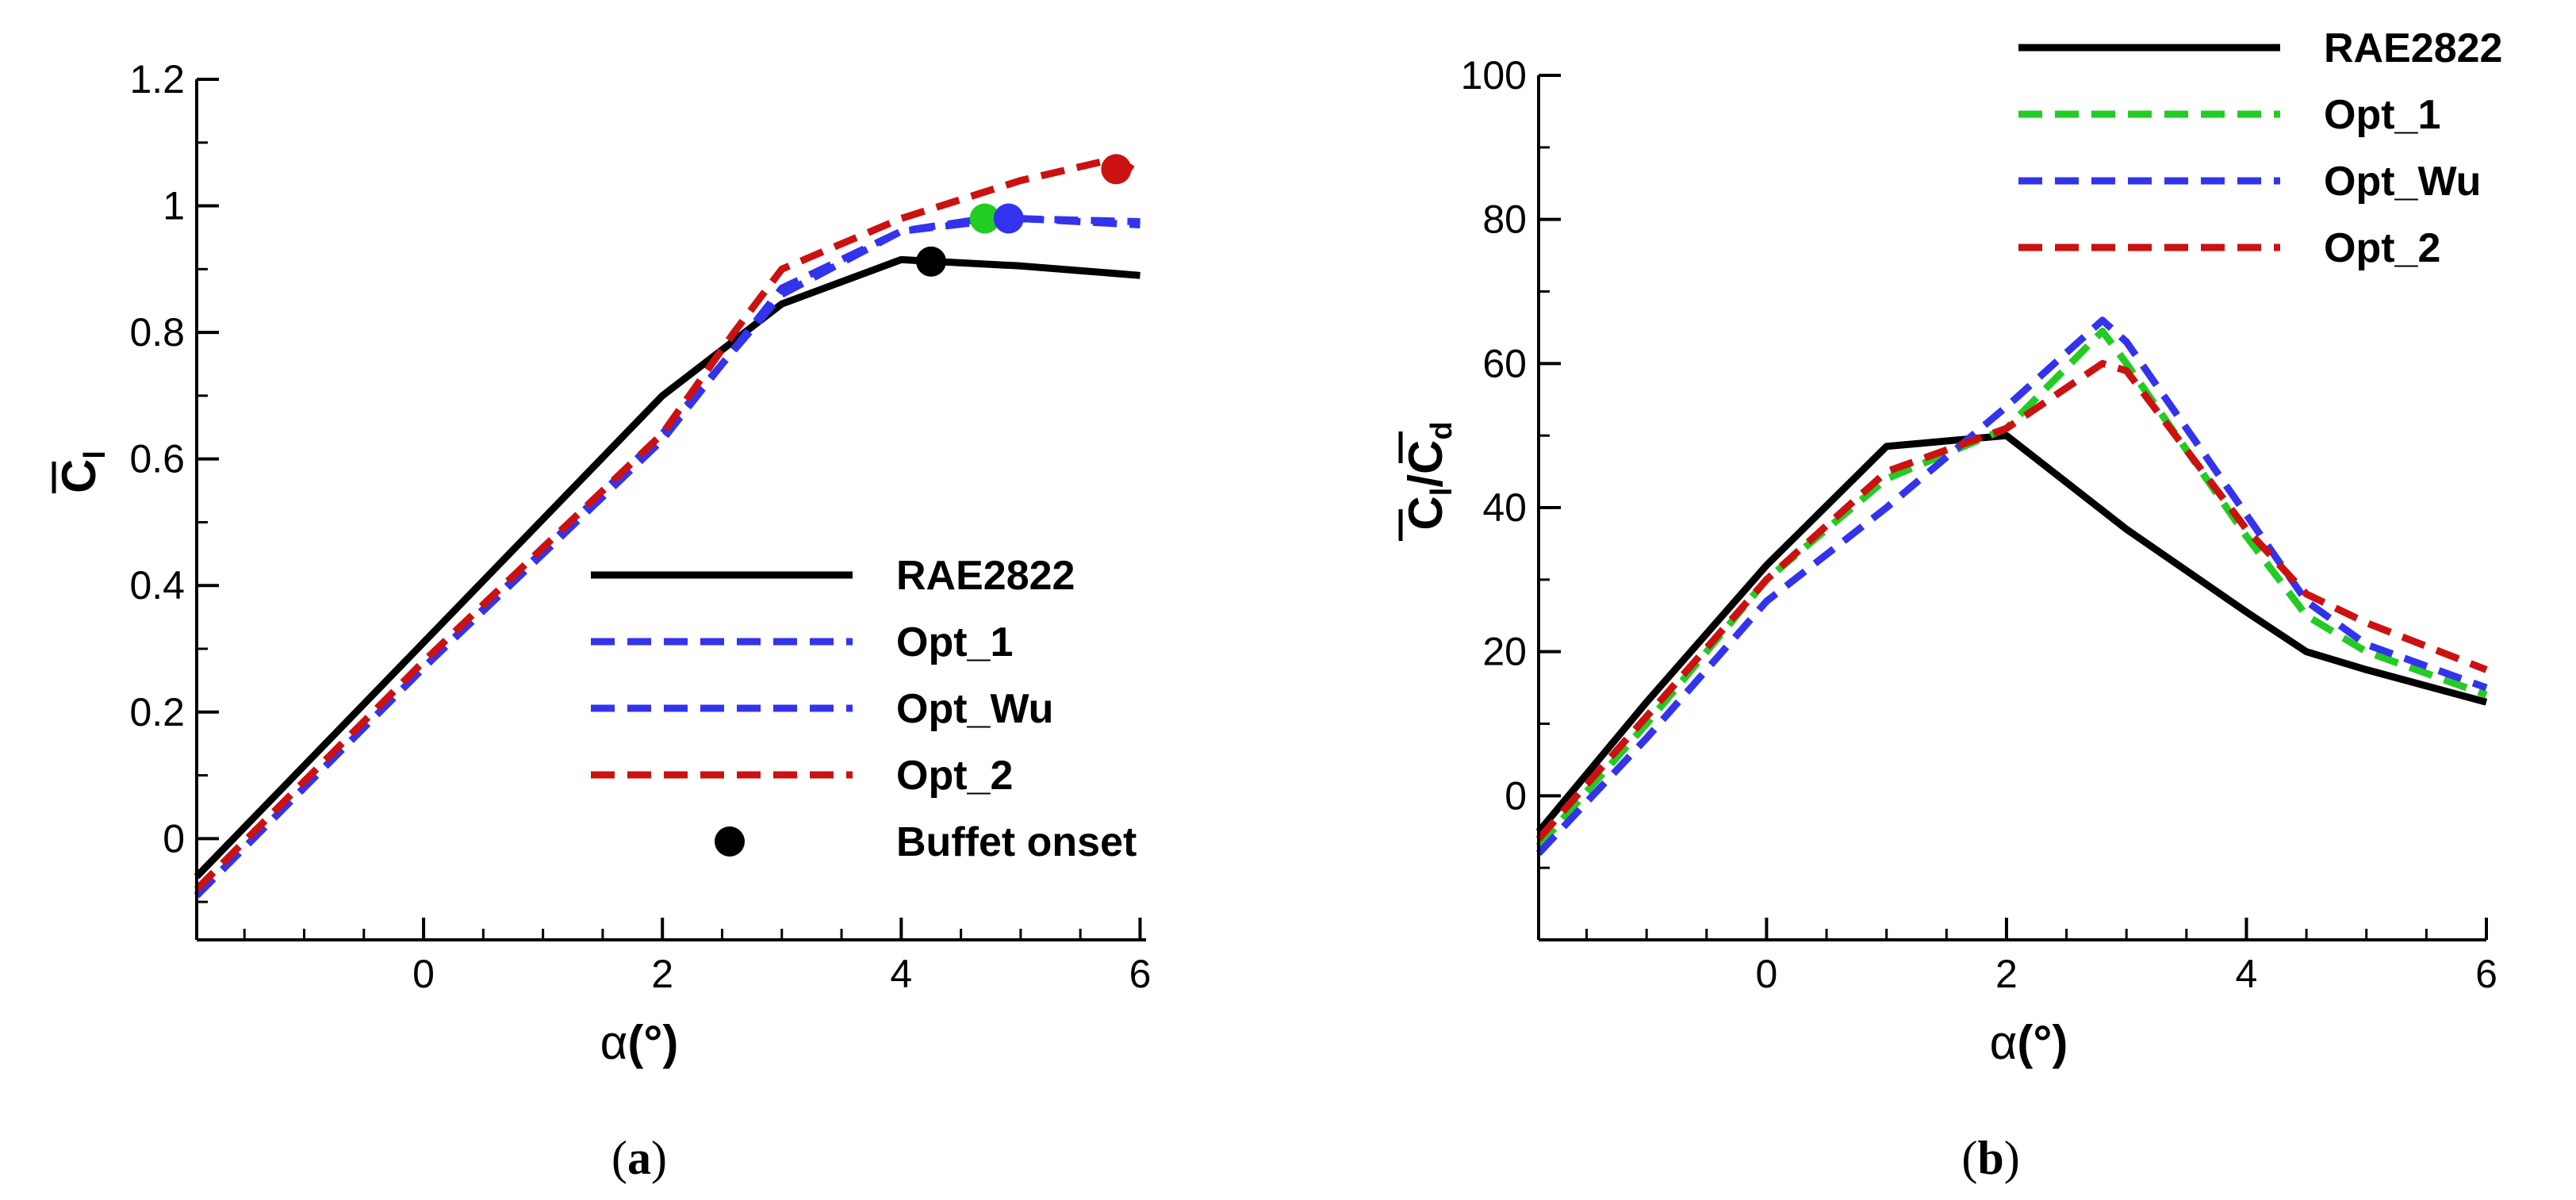 The height and width of the screenshot is (1200, 2576). Describe the element at coordinates (157, 79) in the screenshot. I see `y-tick-label: 1.2` at that location.